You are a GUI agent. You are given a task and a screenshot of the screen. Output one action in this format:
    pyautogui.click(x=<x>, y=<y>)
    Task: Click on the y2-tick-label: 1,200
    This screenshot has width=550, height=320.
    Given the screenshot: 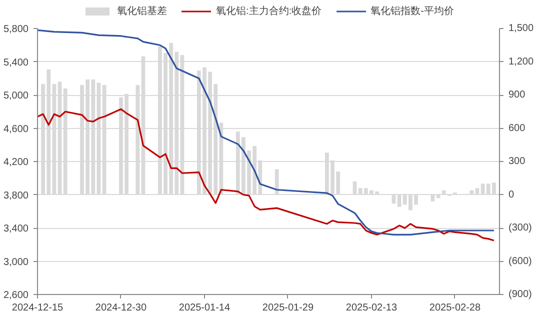 What is the action you would take?
    pyautogui.click(x=521, y=62)
    